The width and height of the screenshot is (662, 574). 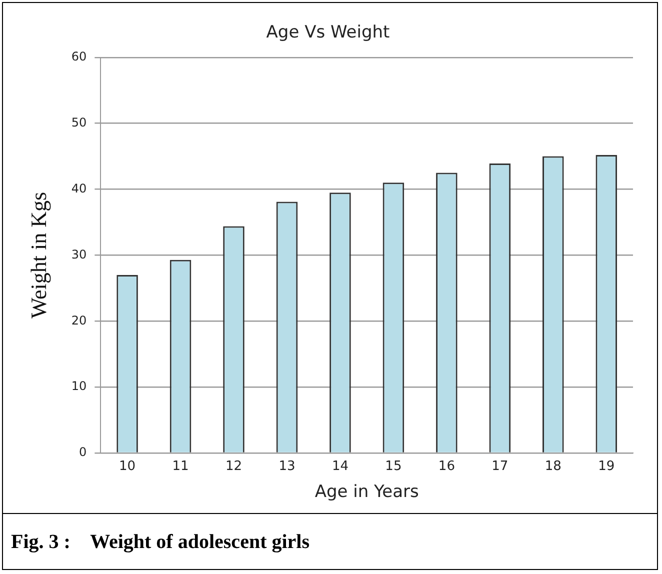 I want to click on y-tick-label: 0, so click(x=83, y=452).